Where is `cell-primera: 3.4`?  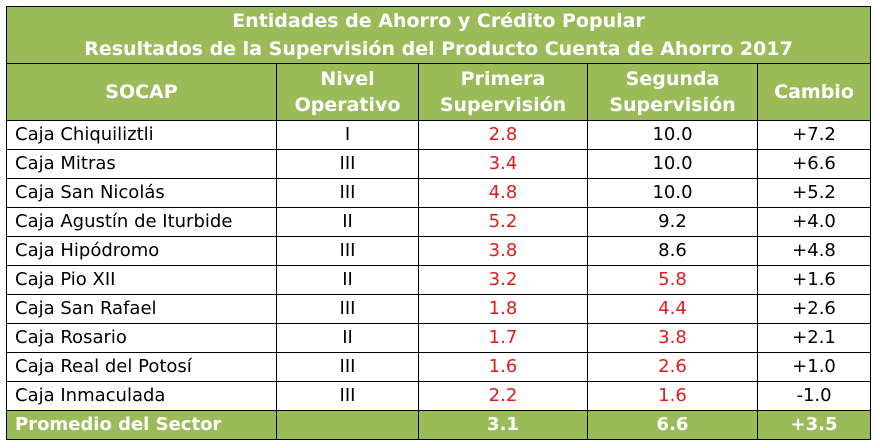
cell-primera: 3.4 is located at coordinates (503, 164).